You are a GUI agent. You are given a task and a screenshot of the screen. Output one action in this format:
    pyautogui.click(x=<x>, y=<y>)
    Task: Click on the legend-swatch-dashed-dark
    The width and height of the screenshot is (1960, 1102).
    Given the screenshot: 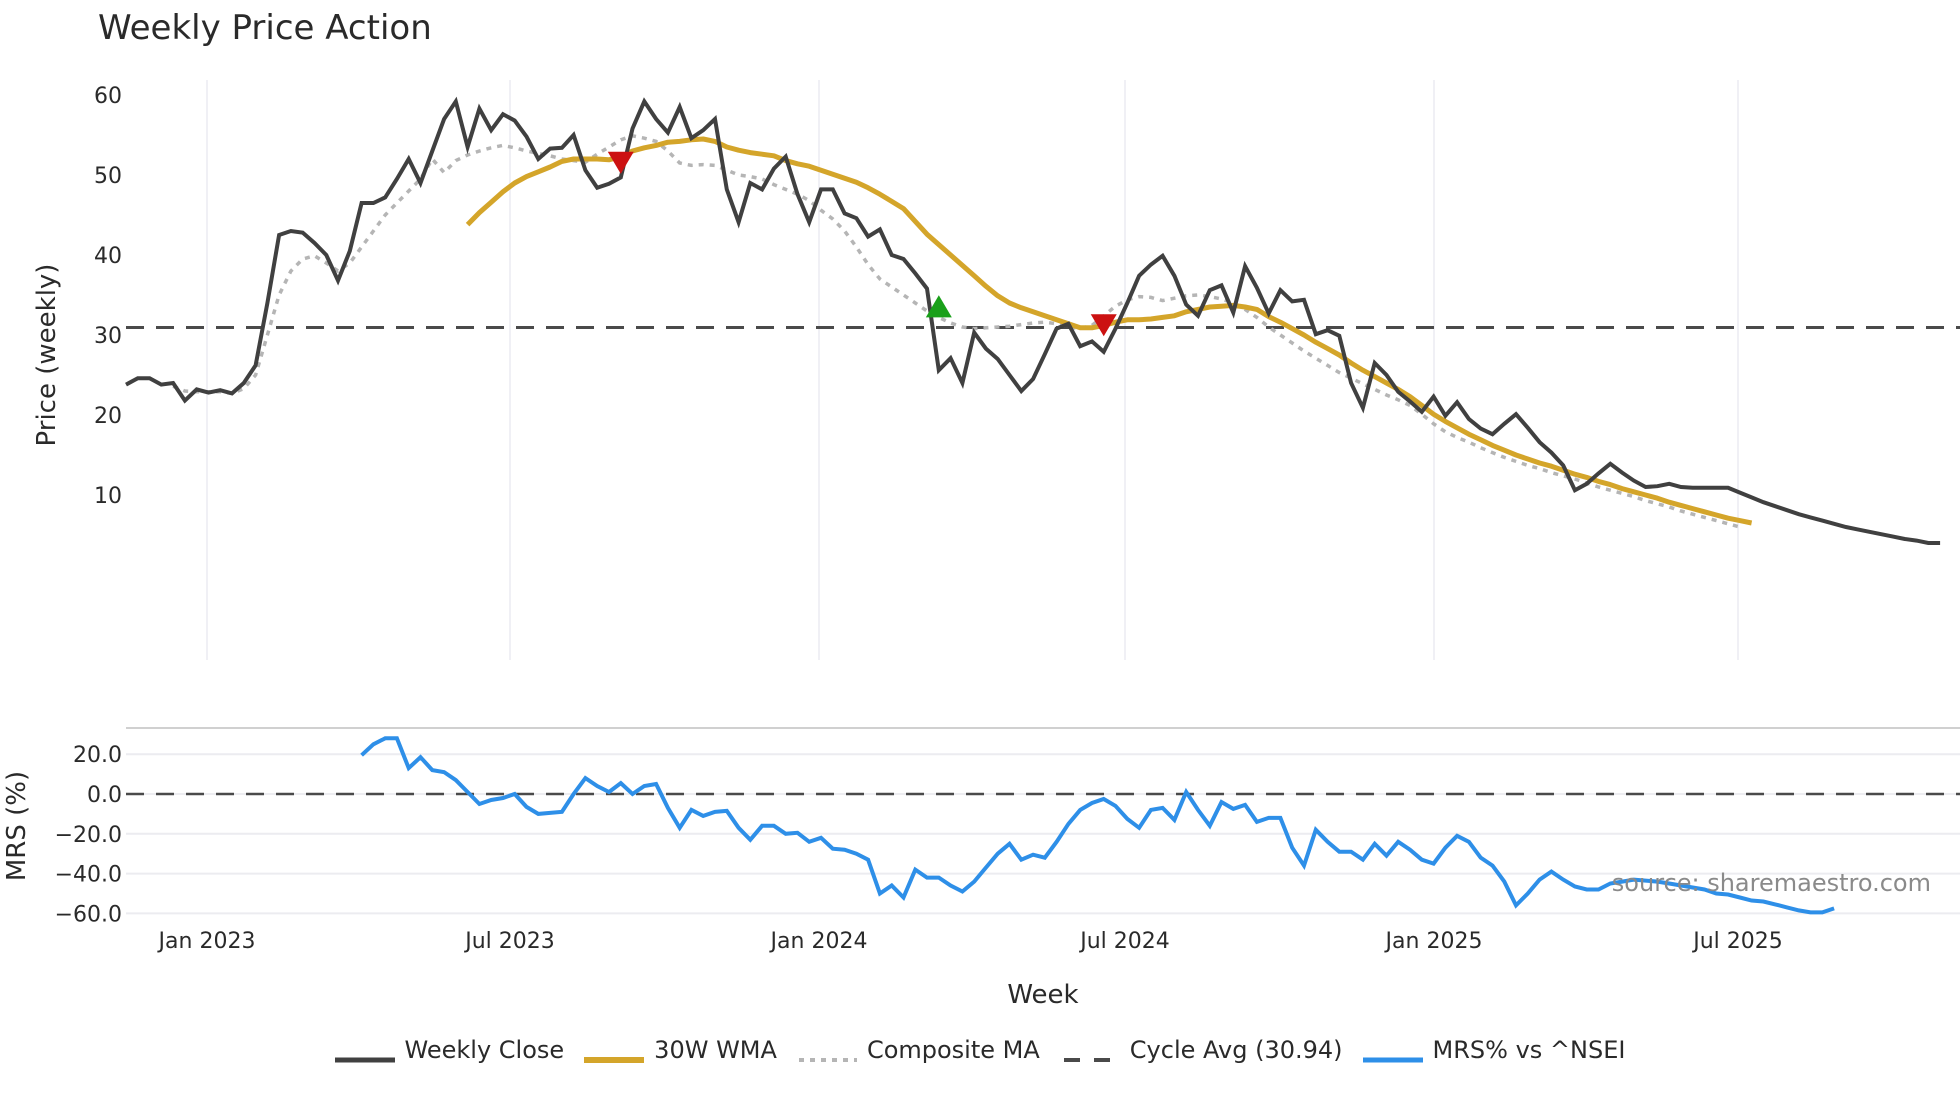 What is the action you would take?
    pyautogui.click(x=1090, y=1053)
    